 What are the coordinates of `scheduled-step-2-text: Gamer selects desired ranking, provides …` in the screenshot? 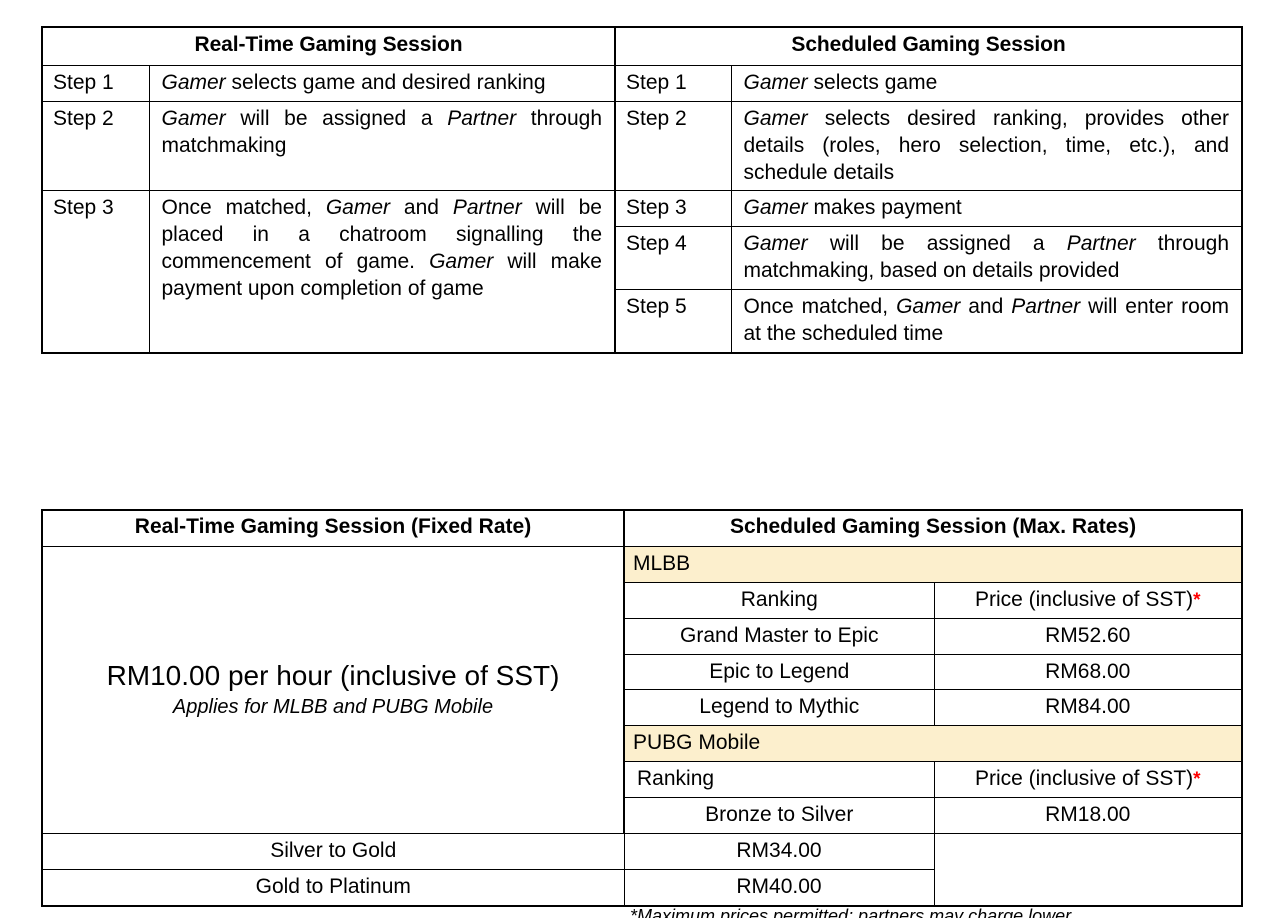 It's located at (986, 146).